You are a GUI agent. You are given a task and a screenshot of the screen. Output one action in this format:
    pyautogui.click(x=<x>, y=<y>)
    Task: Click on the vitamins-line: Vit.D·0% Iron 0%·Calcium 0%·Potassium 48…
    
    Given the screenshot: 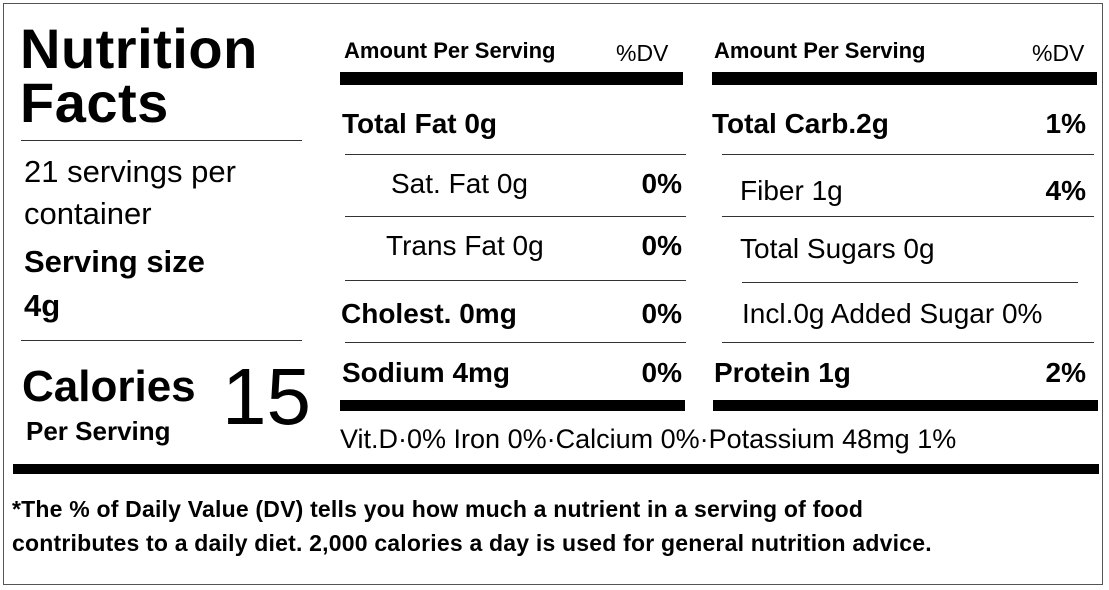 What is the action you would take?
    pyautogui.click(x=648, y=439)
    